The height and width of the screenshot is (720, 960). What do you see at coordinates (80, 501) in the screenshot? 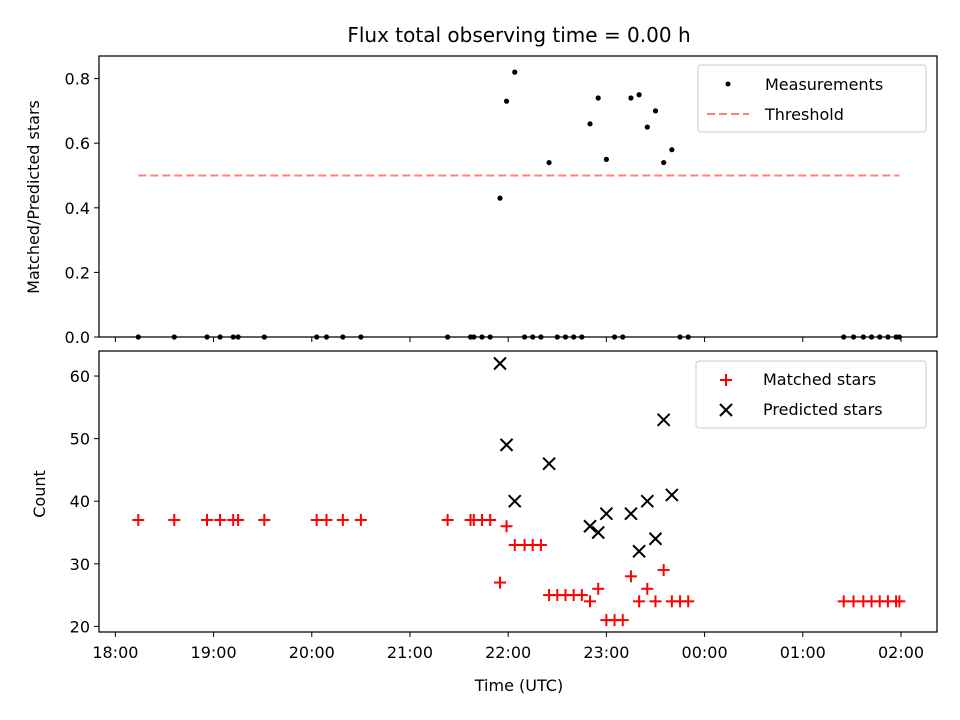
I see `bottom-y-tick-label: 40` at bounding box center [80, 501].